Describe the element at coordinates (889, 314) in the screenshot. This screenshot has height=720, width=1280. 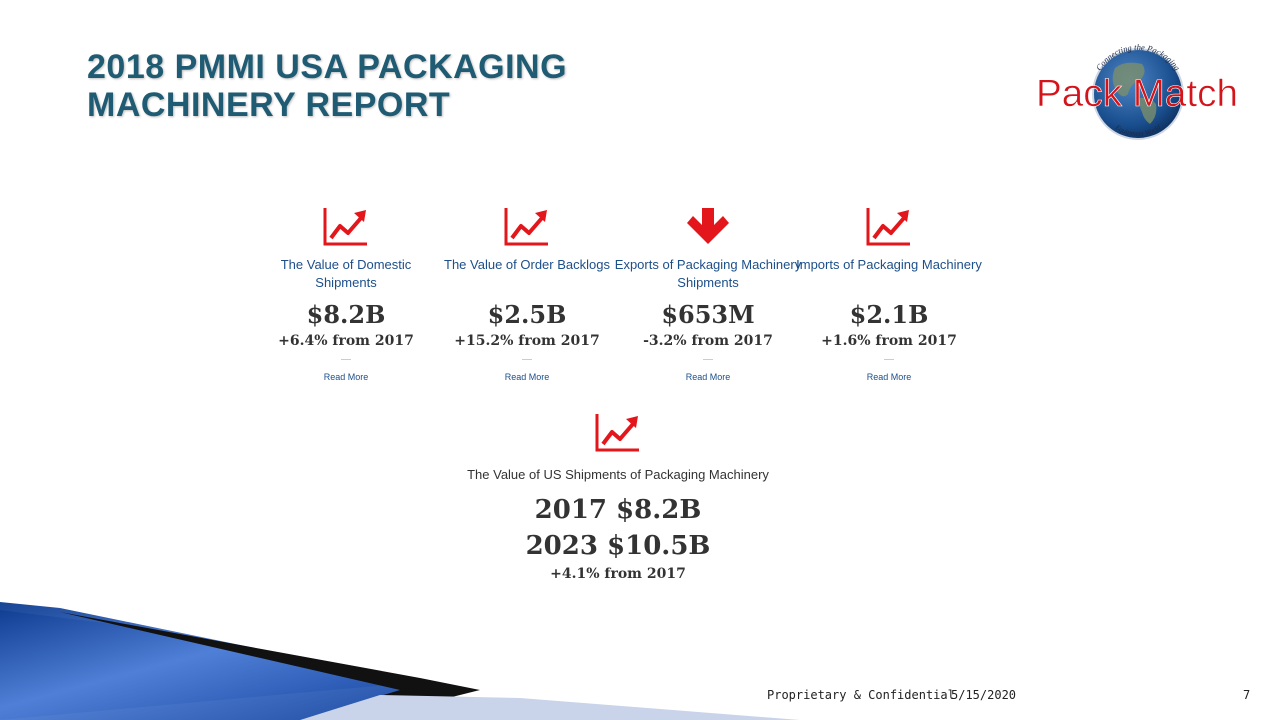
I see `stat-value: $2.1B` at that location.